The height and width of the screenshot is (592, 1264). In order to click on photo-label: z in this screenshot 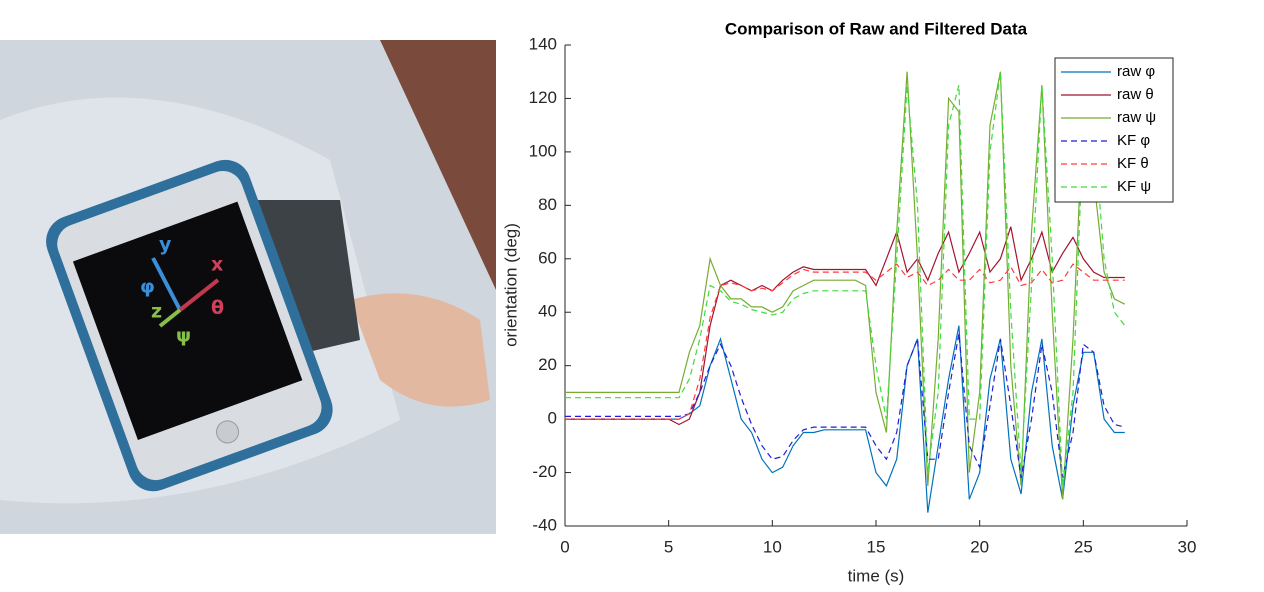, I will do `click(156, 312)`.